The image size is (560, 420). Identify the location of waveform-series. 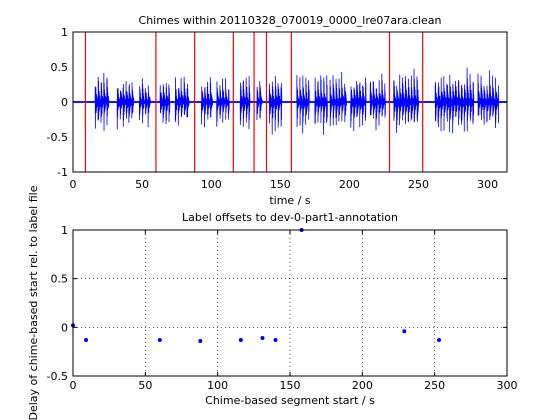
(290, 101).